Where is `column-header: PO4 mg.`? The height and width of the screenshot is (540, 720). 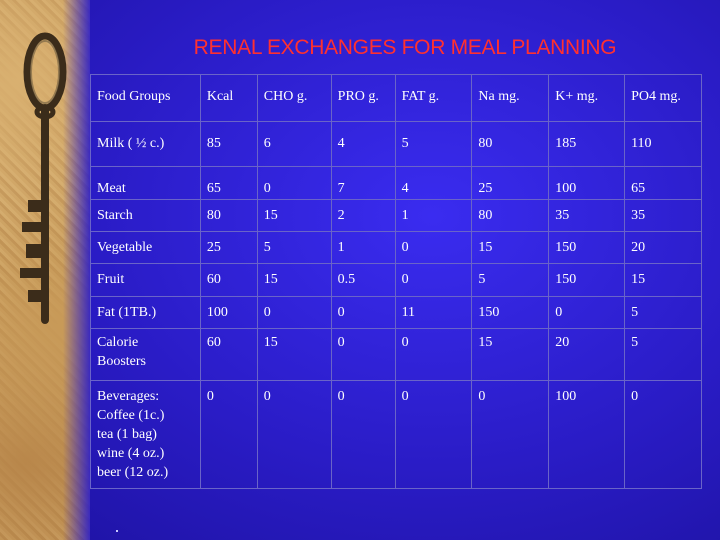 column-header: PO4 mg. is located at coordinates (663, 98).